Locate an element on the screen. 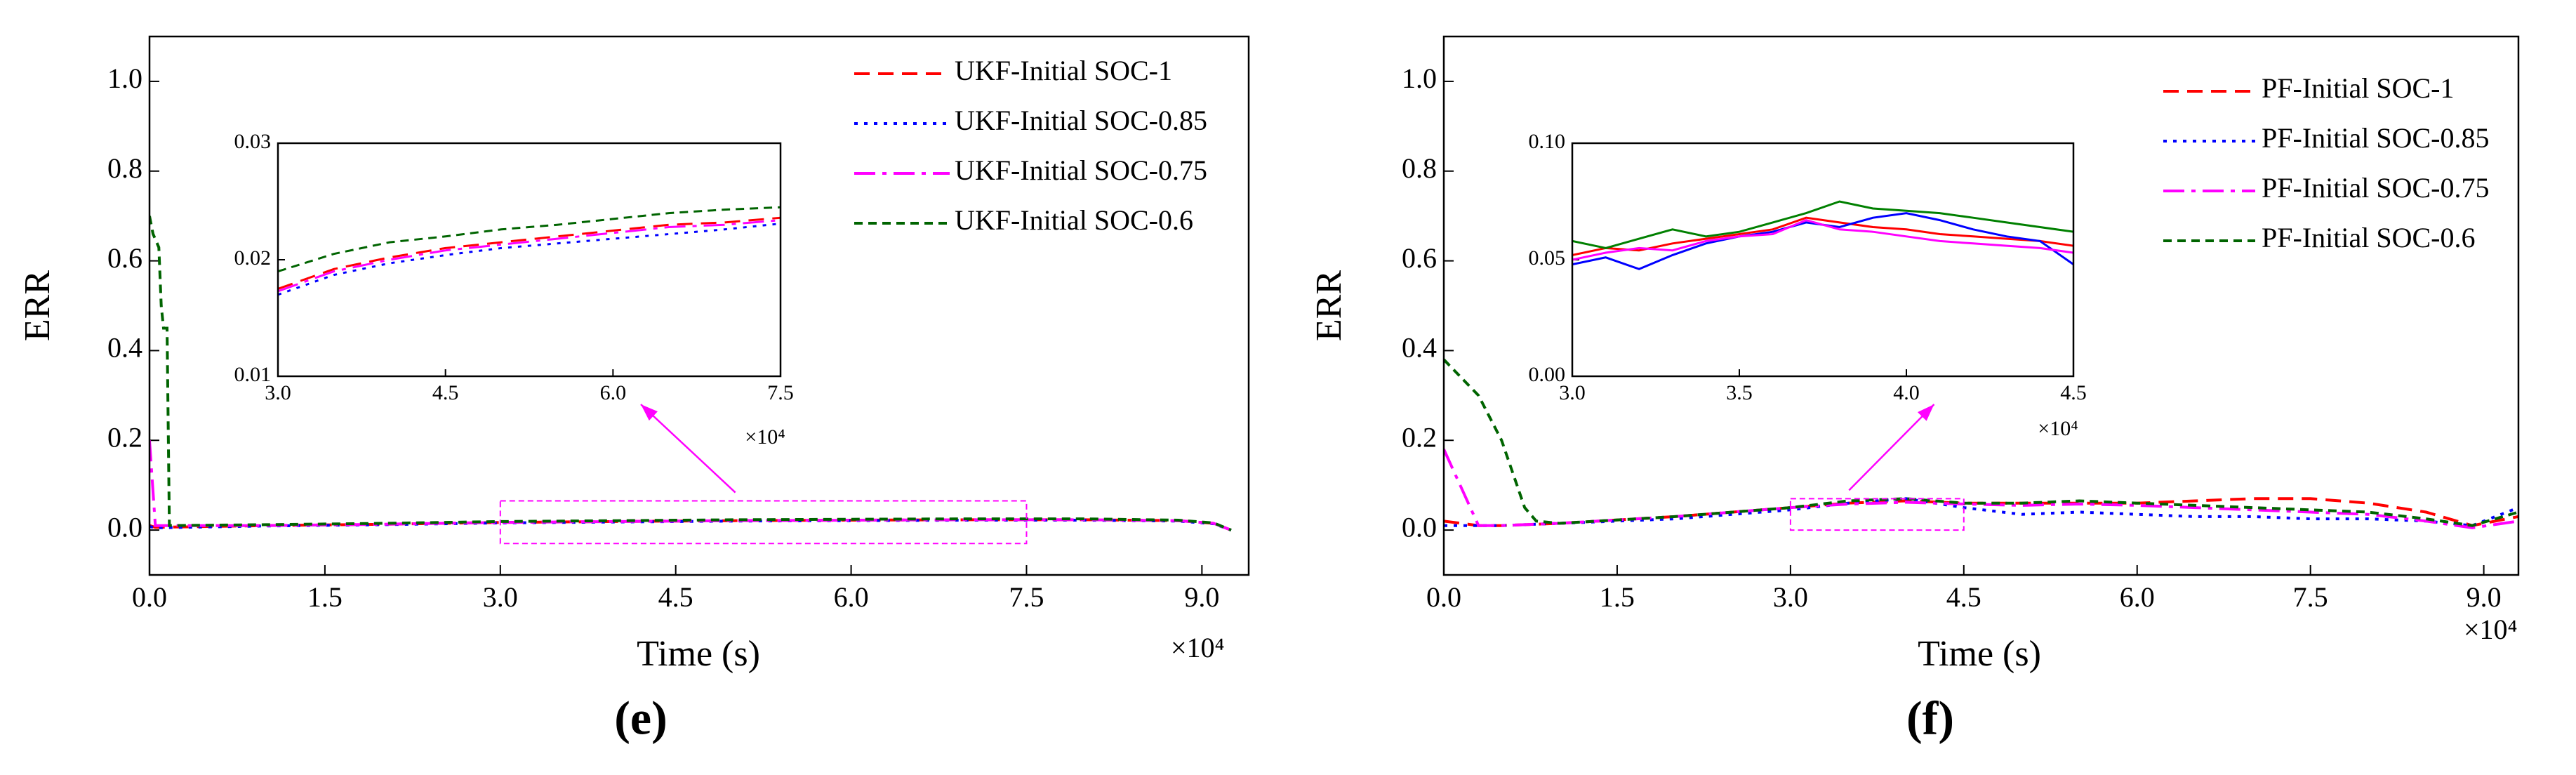 This screenshot has width=2576, height=775. x-tick-label: 3.5 is located at coordinates (1740, 392).